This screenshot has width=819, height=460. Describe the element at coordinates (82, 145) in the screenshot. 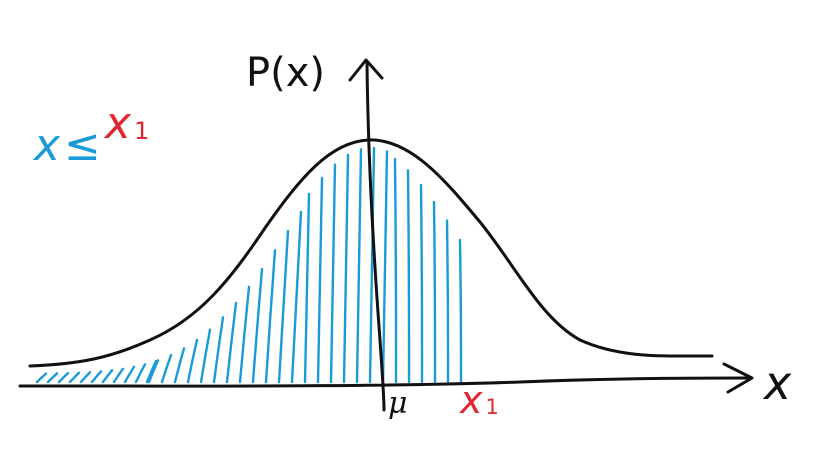

I see `condition-operator: ≤` at that location.